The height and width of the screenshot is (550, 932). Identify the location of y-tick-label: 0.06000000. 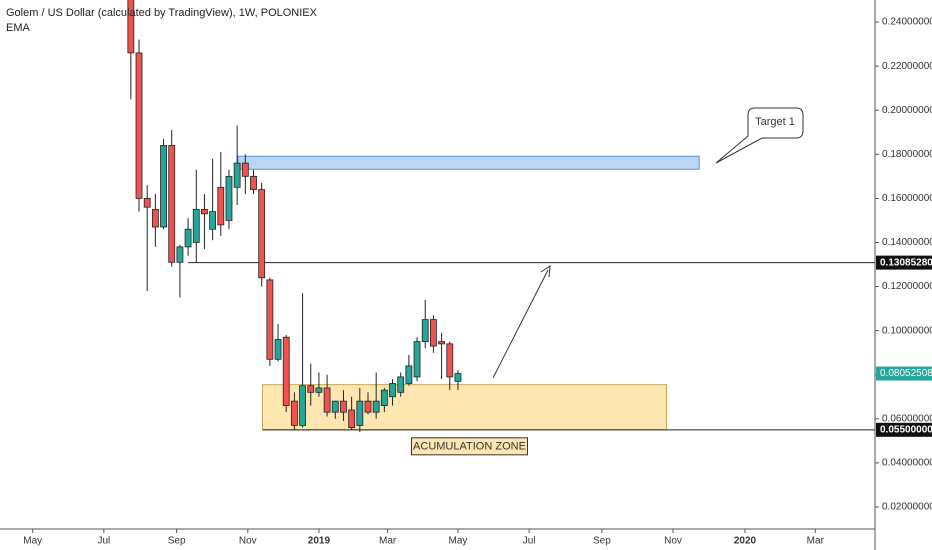
(907, 418).